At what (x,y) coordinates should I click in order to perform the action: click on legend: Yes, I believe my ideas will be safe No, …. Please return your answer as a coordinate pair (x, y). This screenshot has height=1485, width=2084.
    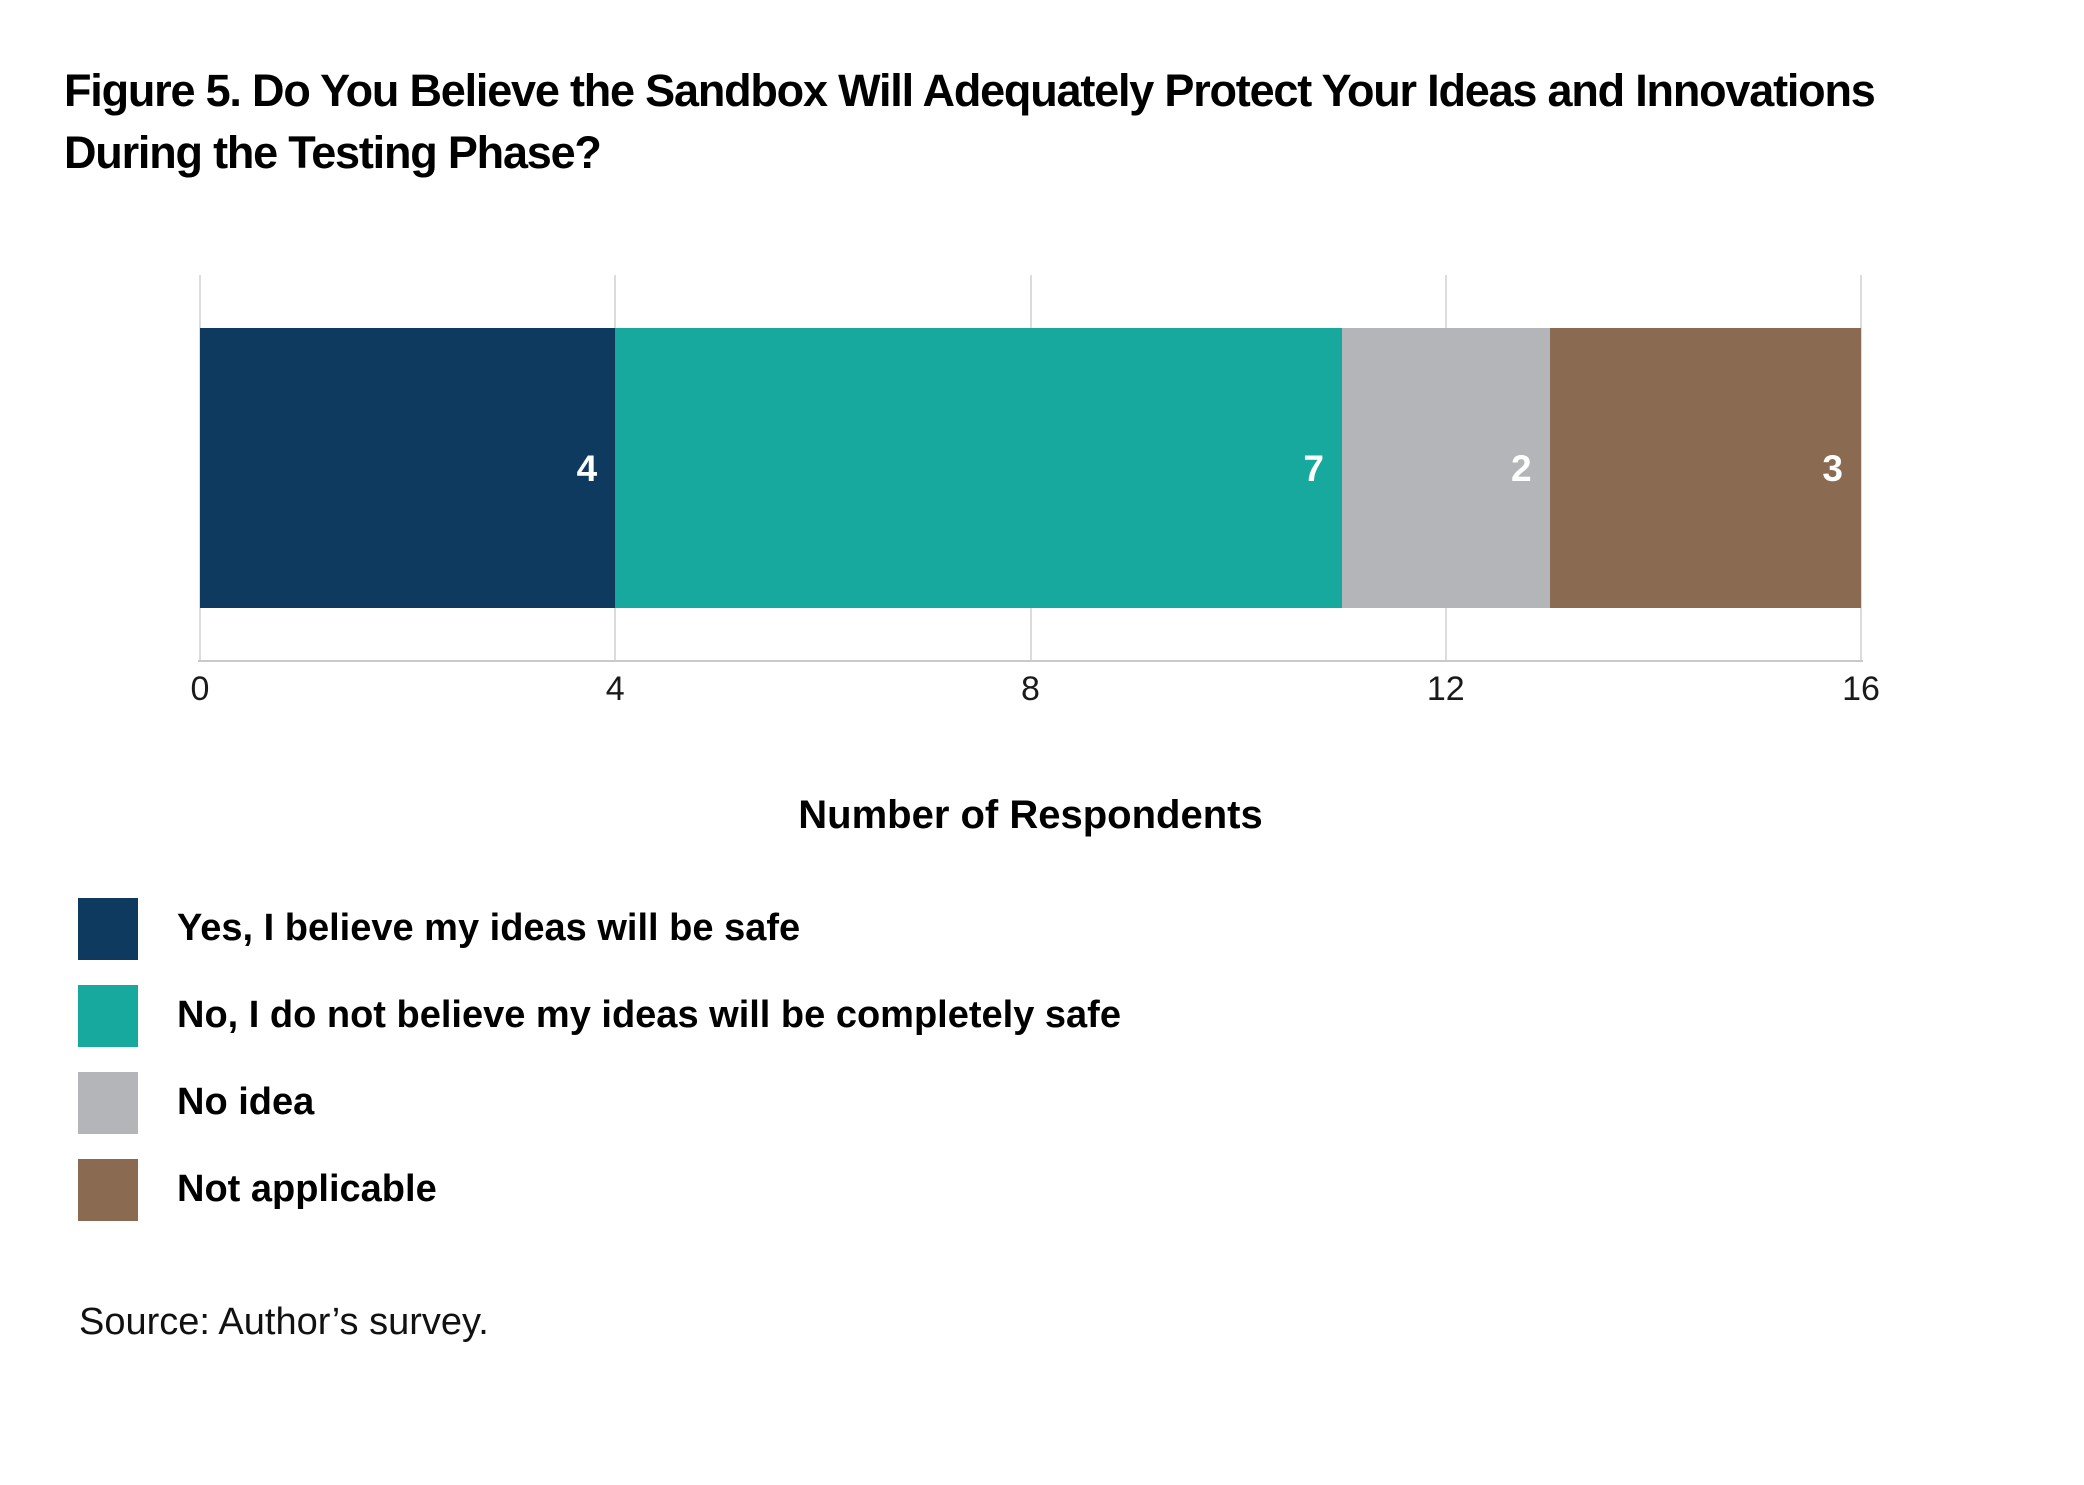
    Looking at the image, I should click on (599, 1072).